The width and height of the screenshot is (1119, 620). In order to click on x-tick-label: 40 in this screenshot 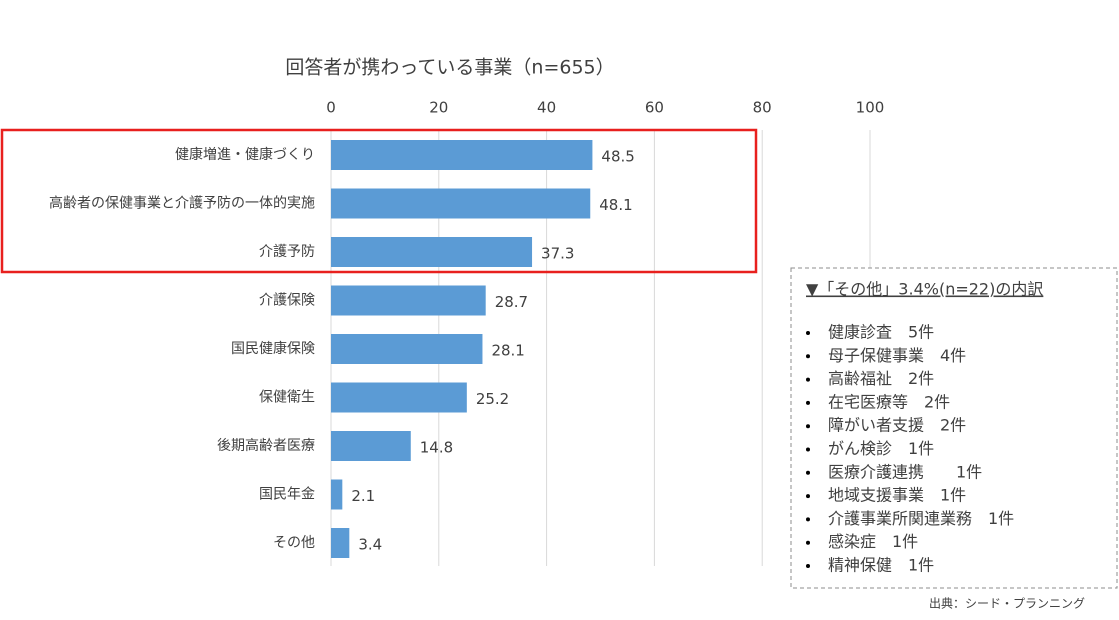, I will do `click(546, 108)`.